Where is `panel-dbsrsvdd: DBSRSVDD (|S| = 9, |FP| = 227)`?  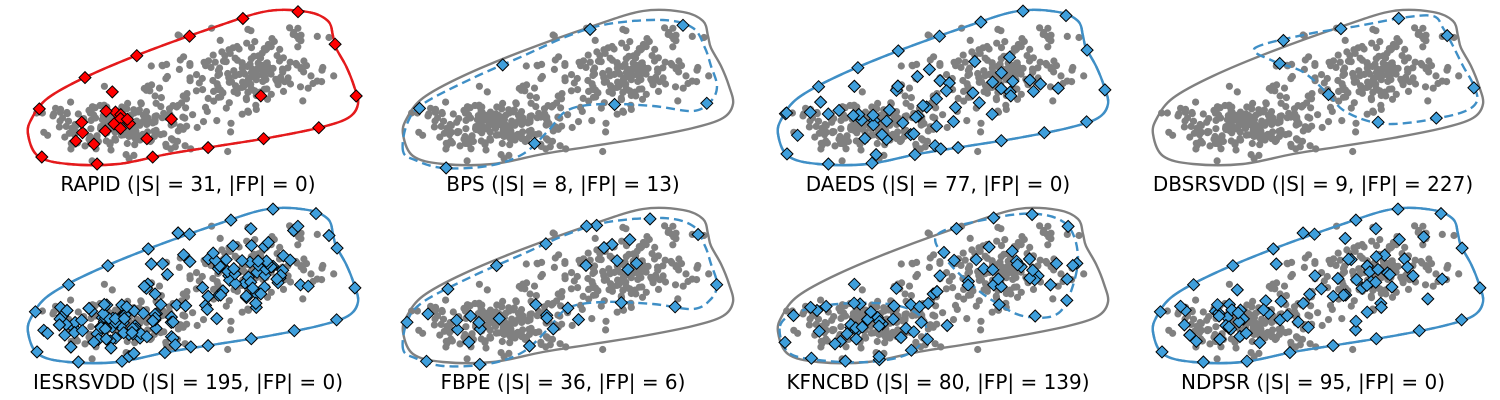 panel-dbsrsvdd: DBSRSVDD (|S| = 9, |FP| = 227) is located at coordinates (1318, 102).